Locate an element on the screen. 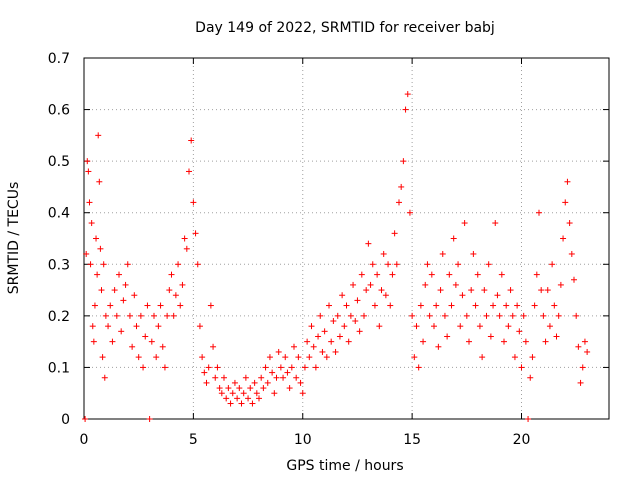 Image resolution: width=640 pixels, height=480 pixels. x-tick-label: 10 is located at coordinates (303, 440).